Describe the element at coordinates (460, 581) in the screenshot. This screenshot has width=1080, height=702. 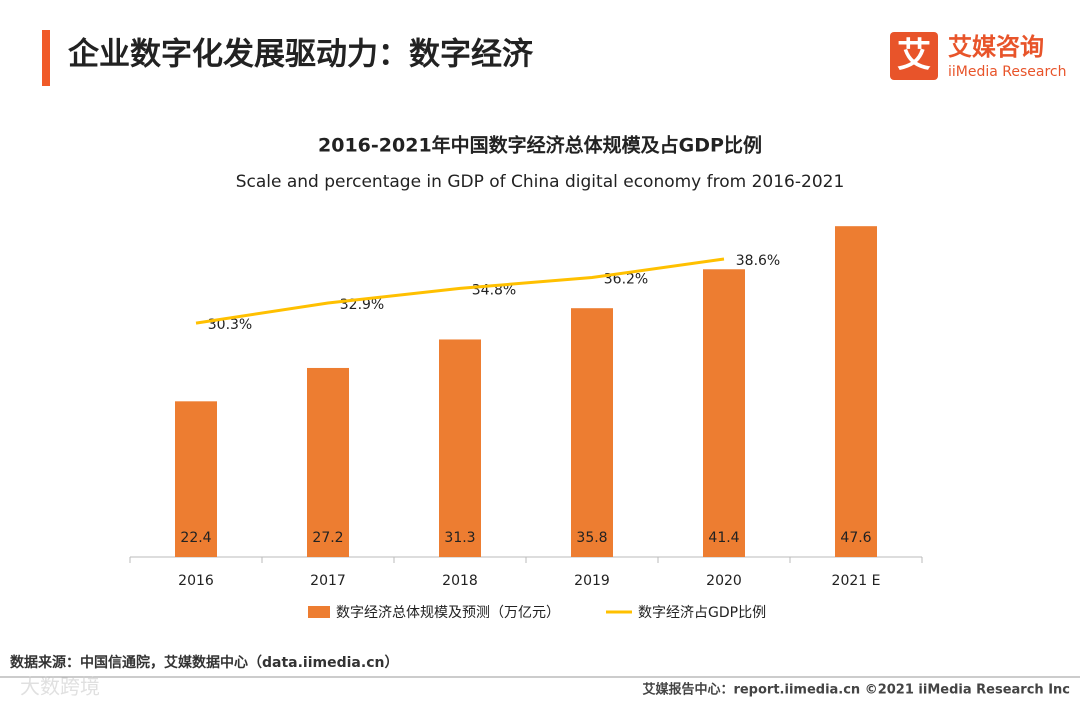
I see `x-tick-label: 2018` at that location.